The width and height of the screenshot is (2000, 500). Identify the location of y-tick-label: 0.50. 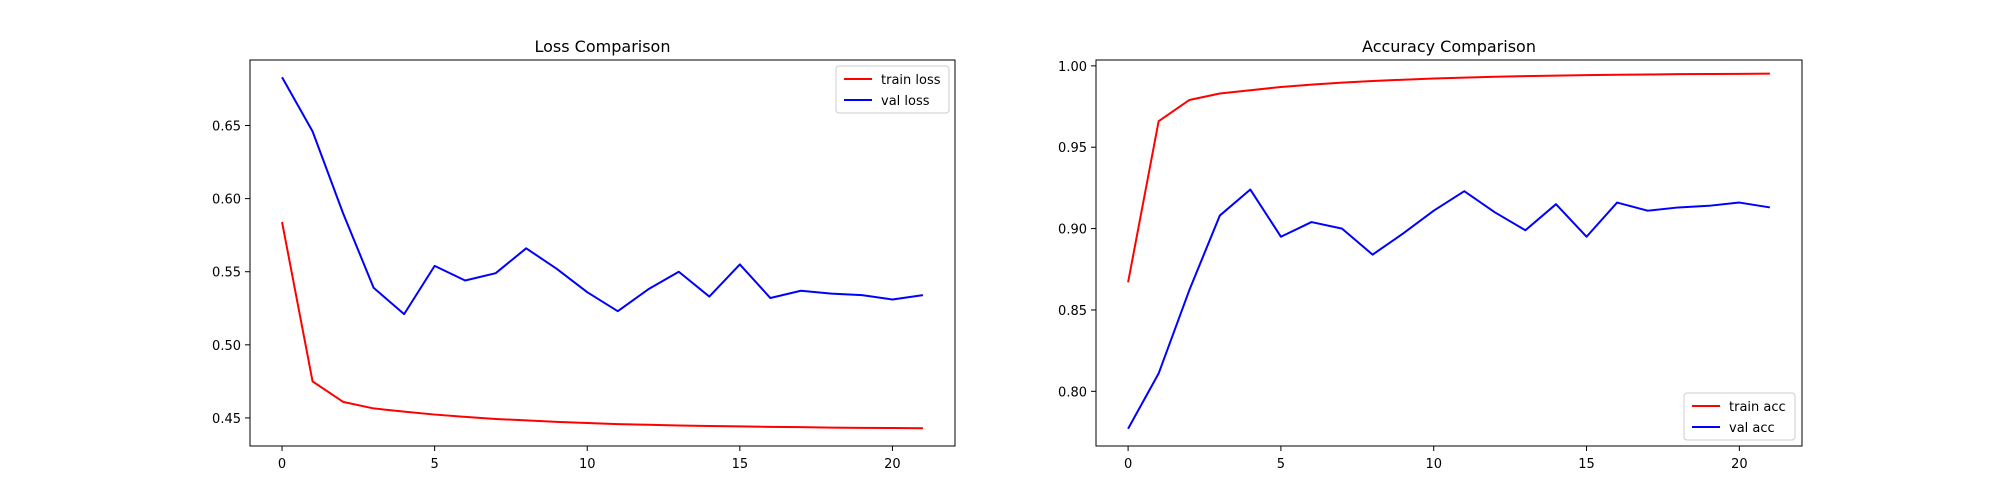
(226, 346).